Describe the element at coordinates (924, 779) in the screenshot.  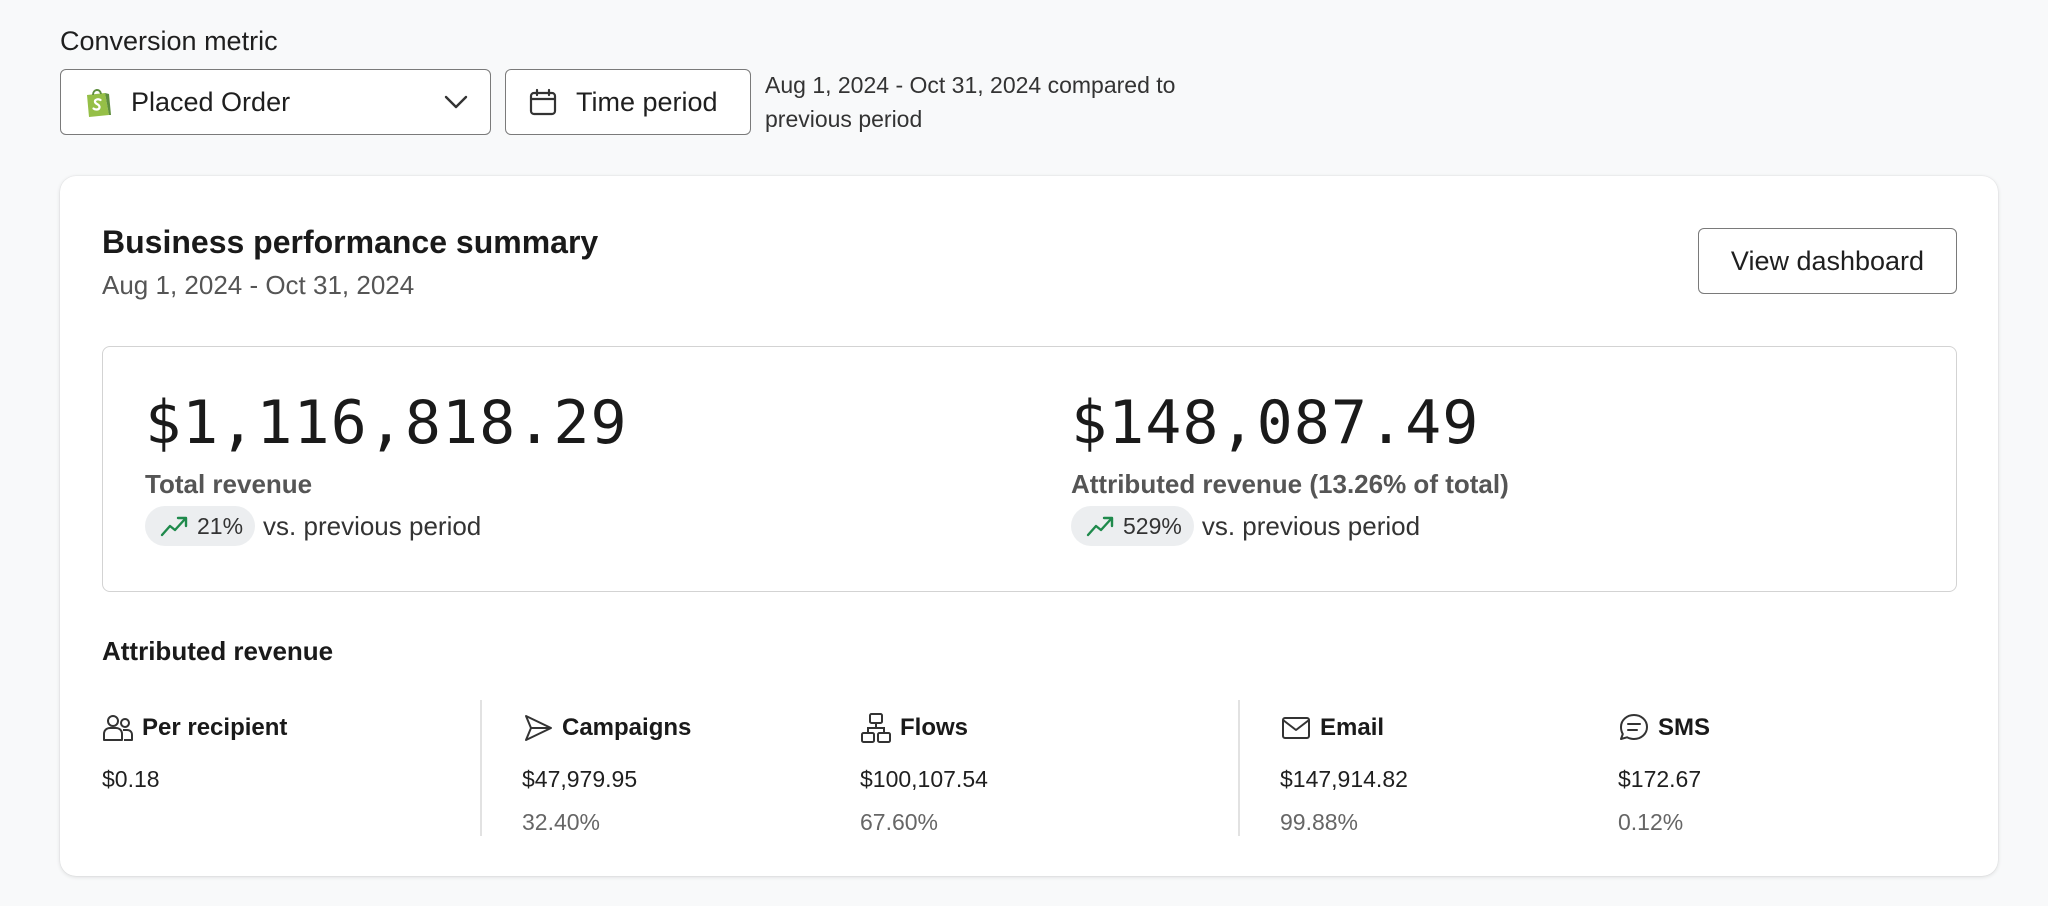
I see `metric-value: $100,107.54` at that location.